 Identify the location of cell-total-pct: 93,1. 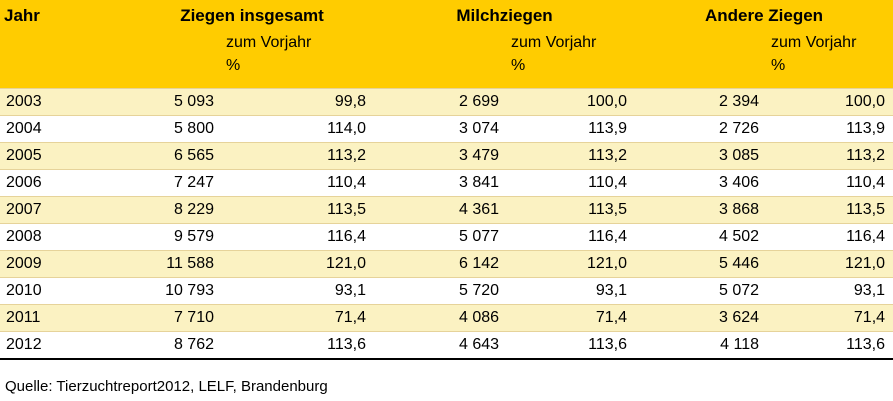
(298, 291).